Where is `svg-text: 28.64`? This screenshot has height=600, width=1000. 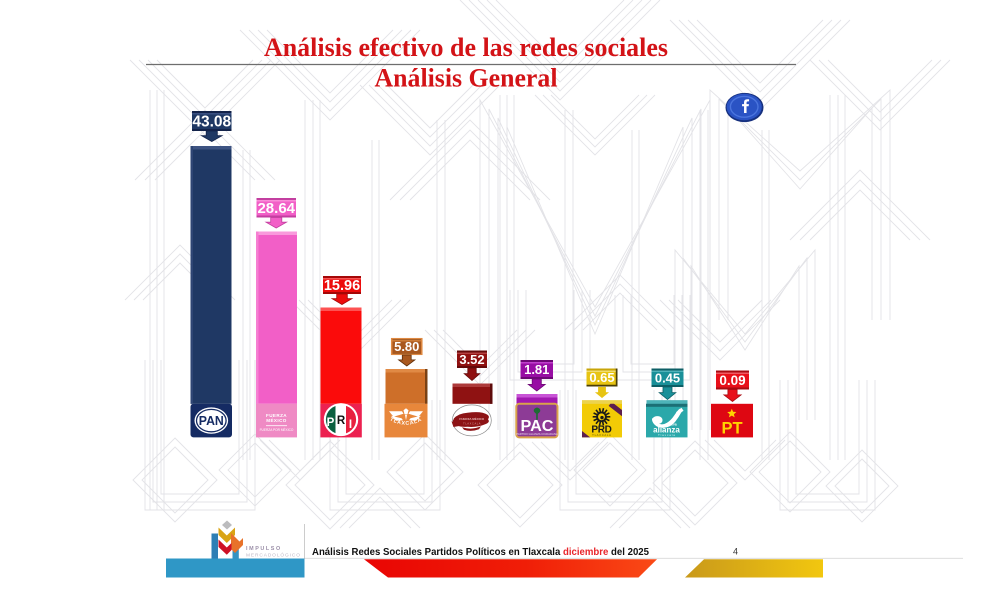 svg-text: 28.64 is located at coordinates (276, 208).